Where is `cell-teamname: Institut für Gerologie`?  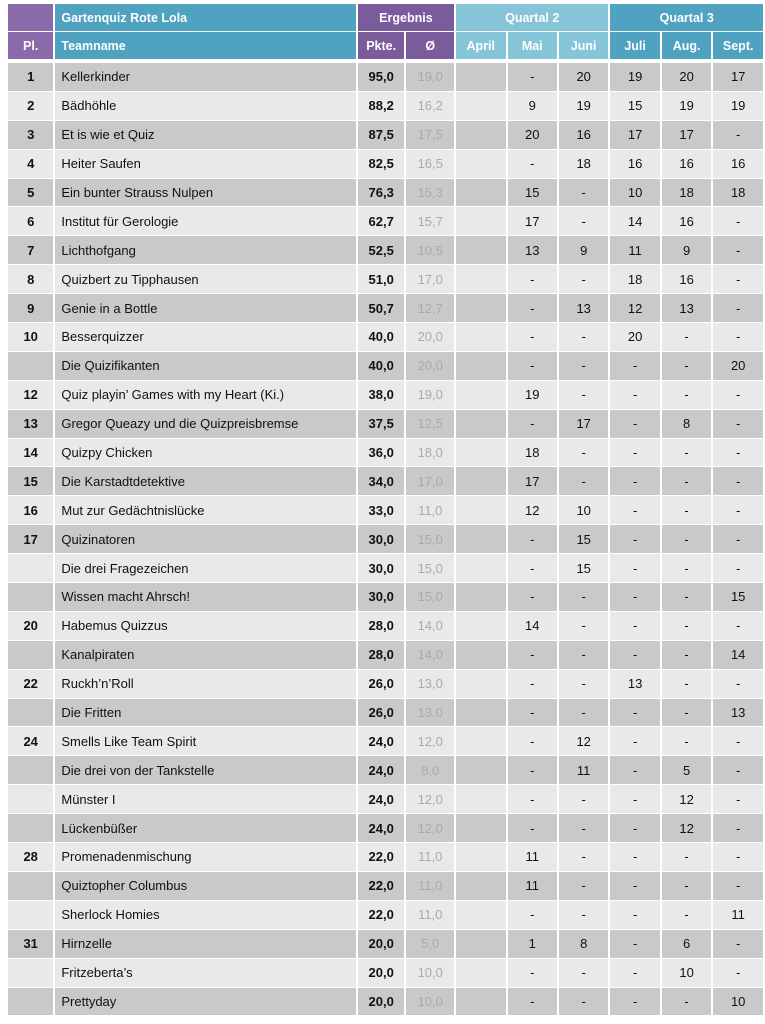
cell-teamname: Institut für Gerologie is located at coordinates (205, 222).